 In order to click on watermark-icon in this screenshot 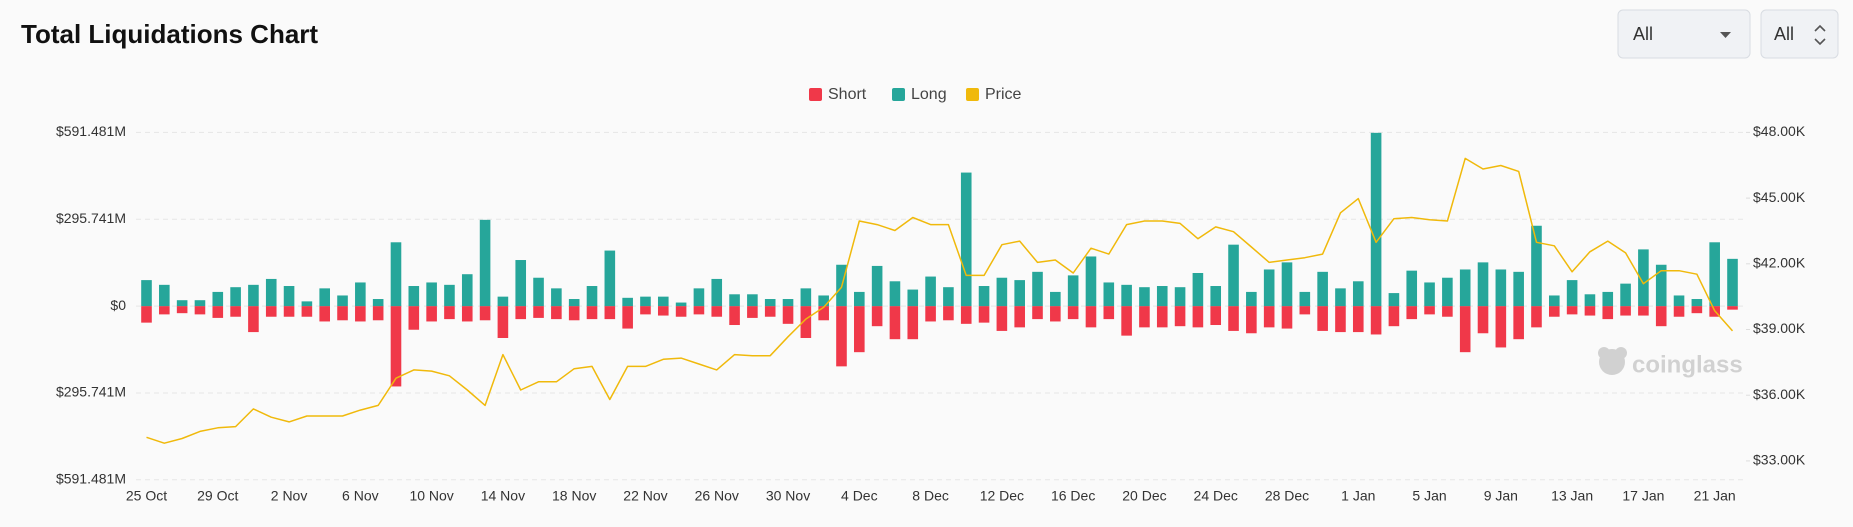, I will do `click(1604, 353)`.